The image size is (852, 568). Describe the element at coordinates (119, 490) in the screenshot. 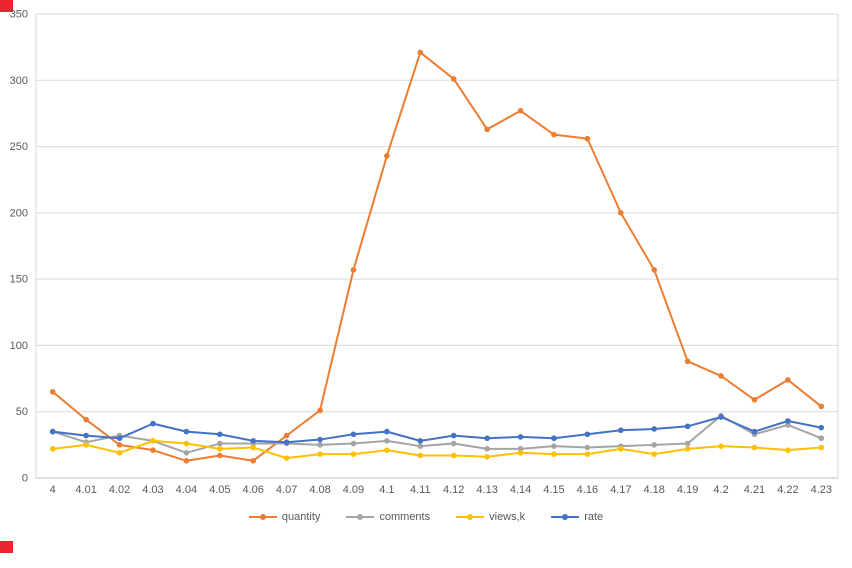

I see `x-tick-label: 4.02` at that location.